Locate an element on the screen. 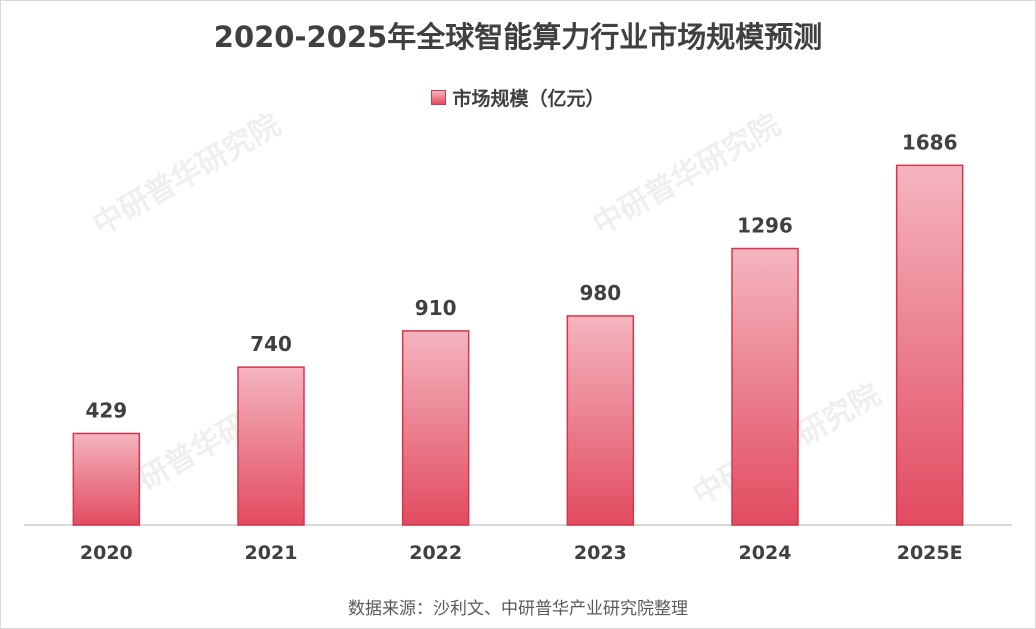  data-label: 980 is located at coordinates (600, 293).